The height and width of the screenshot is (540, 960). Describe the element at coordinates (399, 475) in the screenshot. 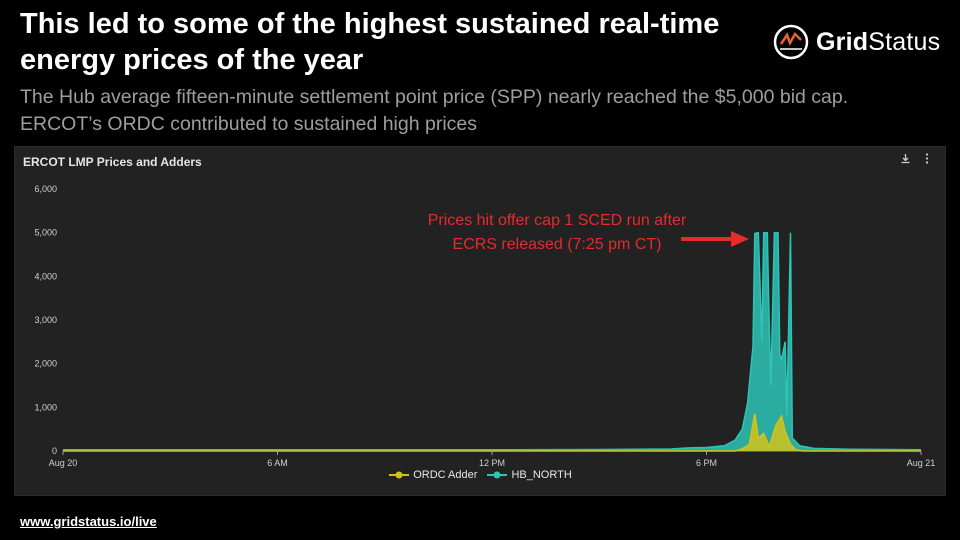

I see `ordc-legend-swatch` at that location.